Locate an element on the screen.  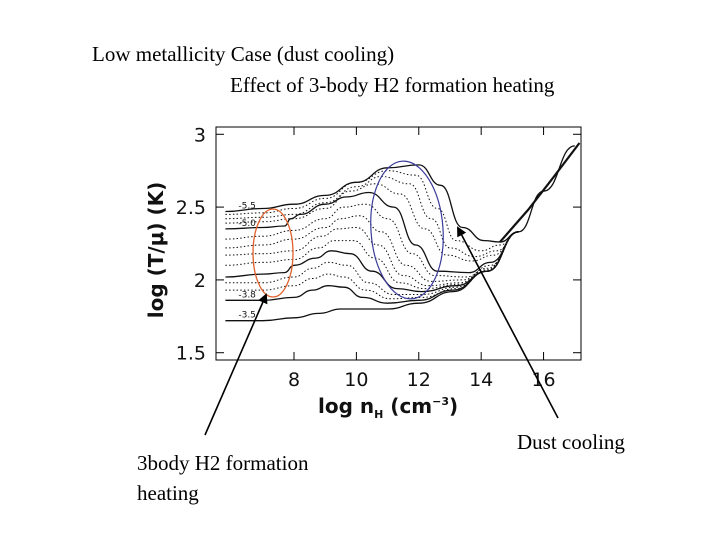
annotation-3body-heating-line1: 3body H2 formation is located at coordinates (223, 463).